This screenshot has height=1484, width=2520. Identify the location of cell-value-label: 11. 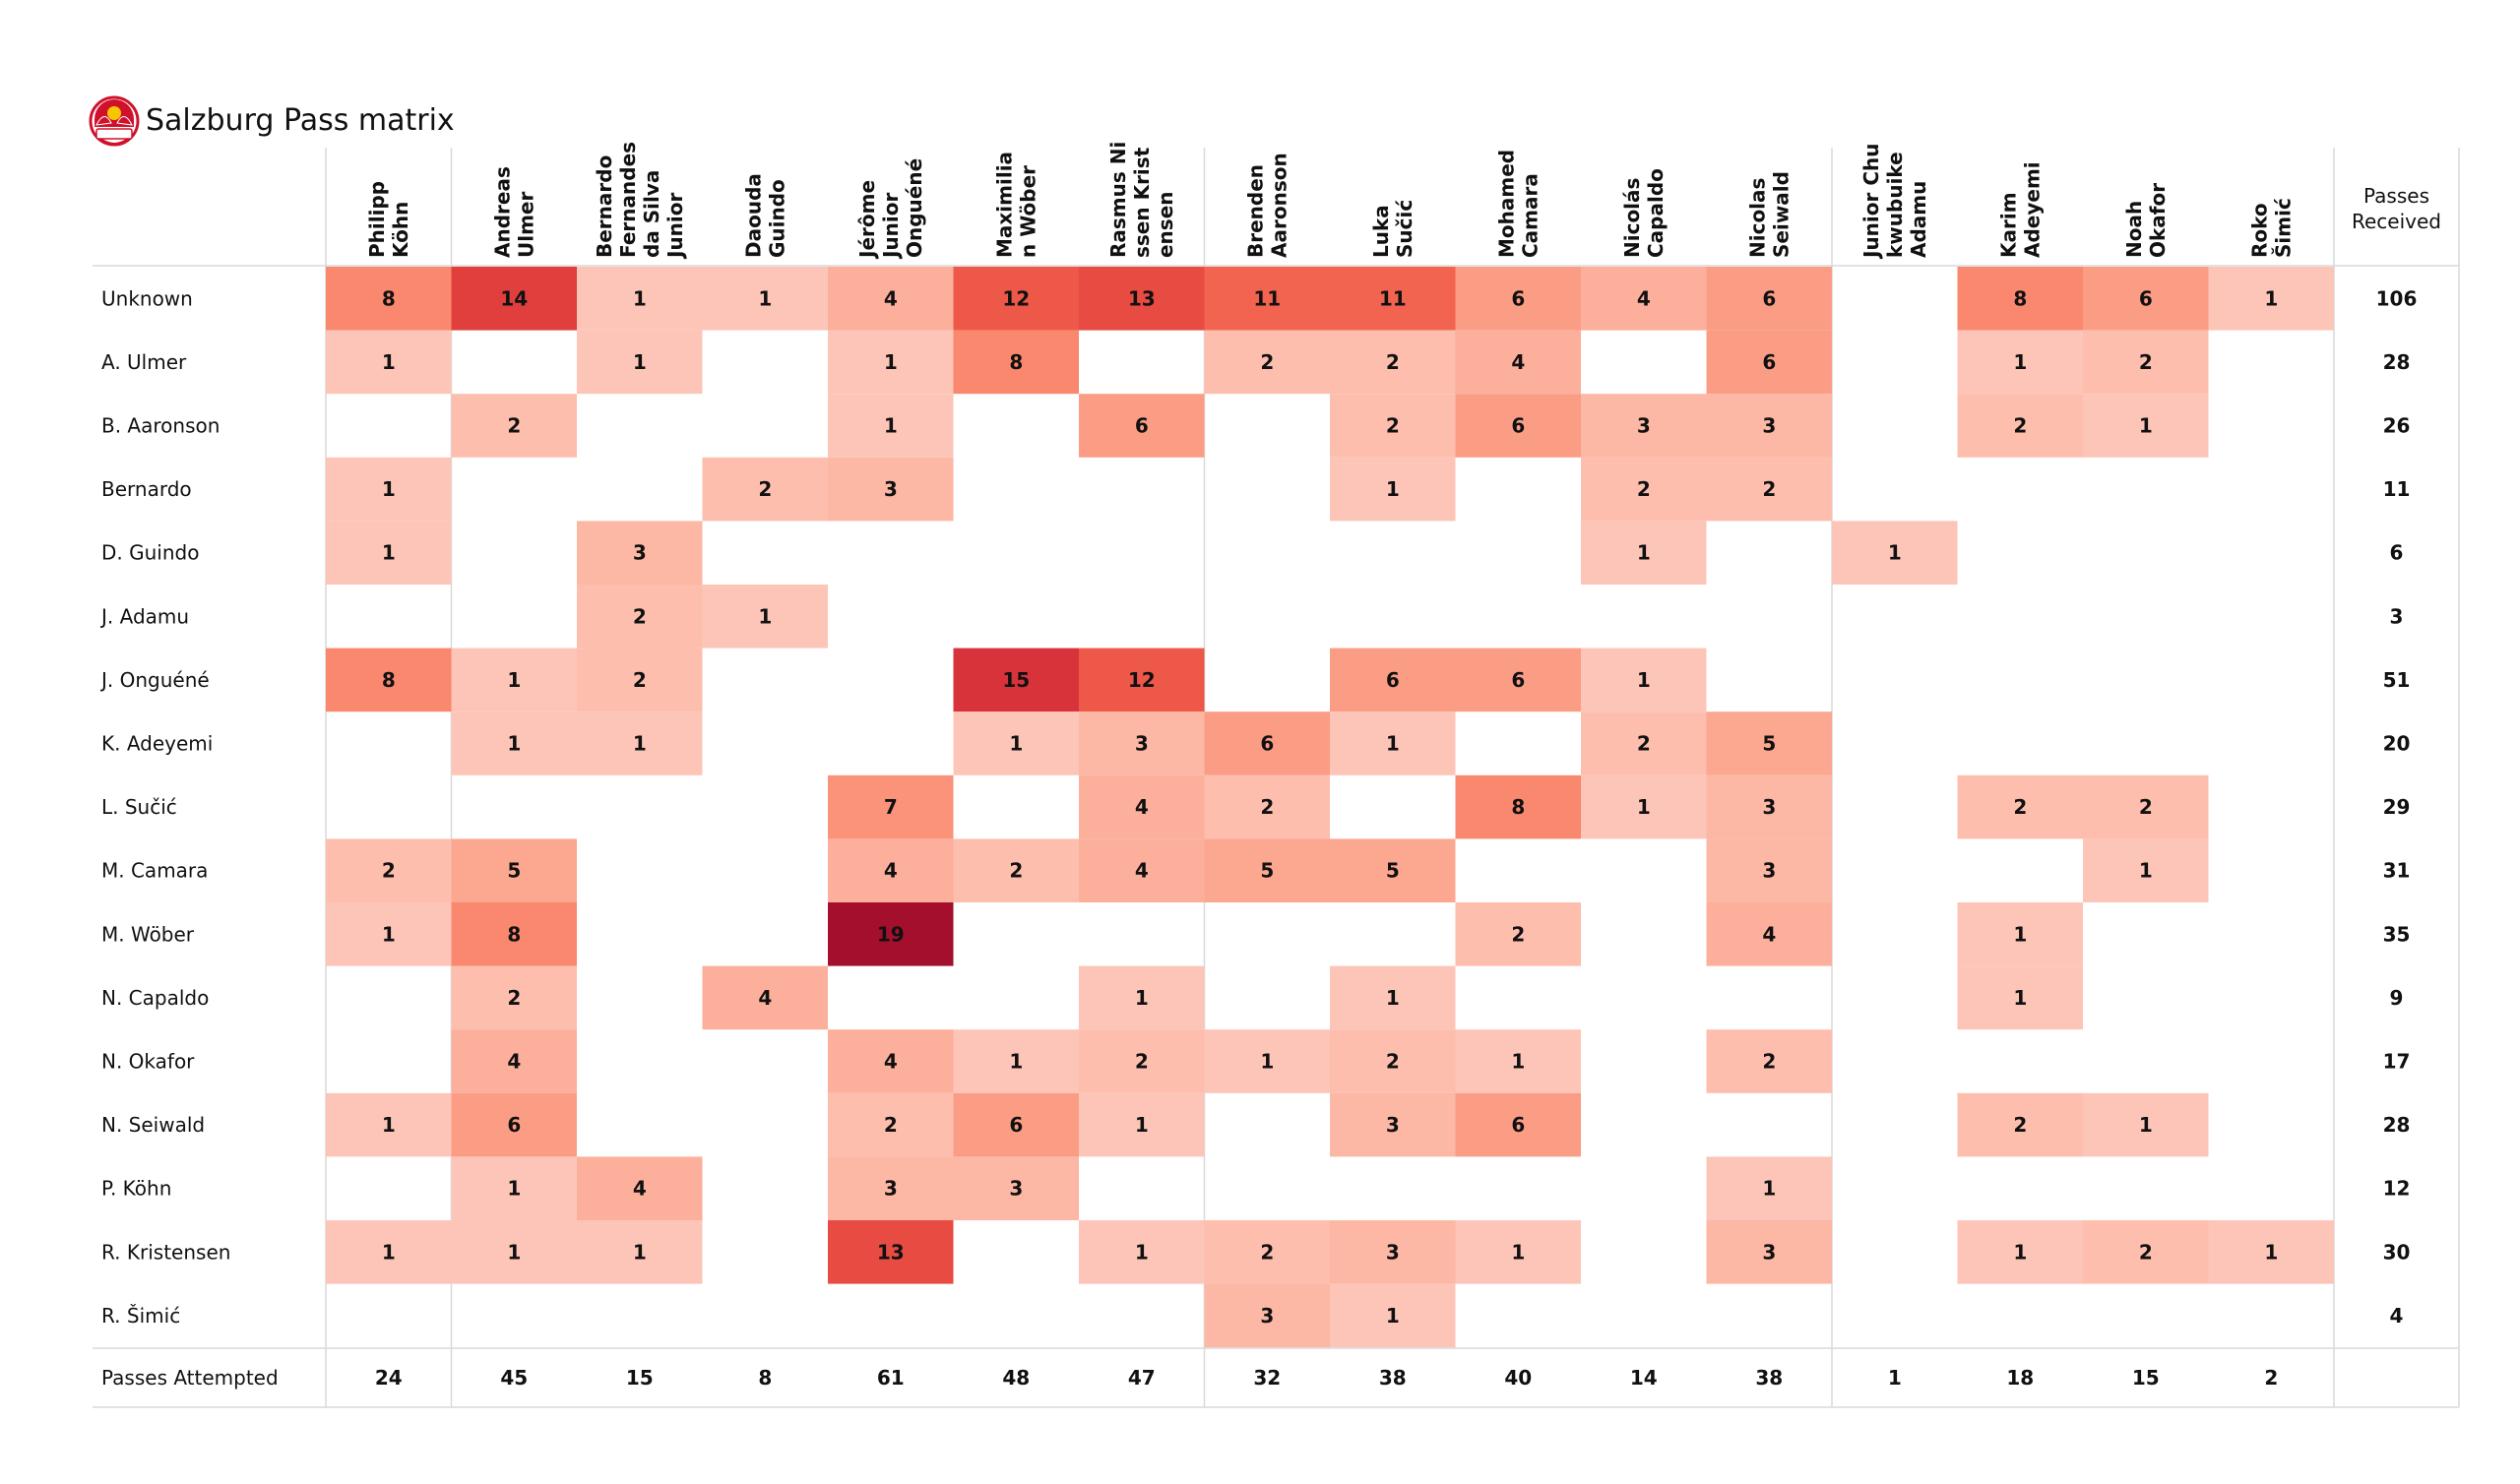
(1393, 298).